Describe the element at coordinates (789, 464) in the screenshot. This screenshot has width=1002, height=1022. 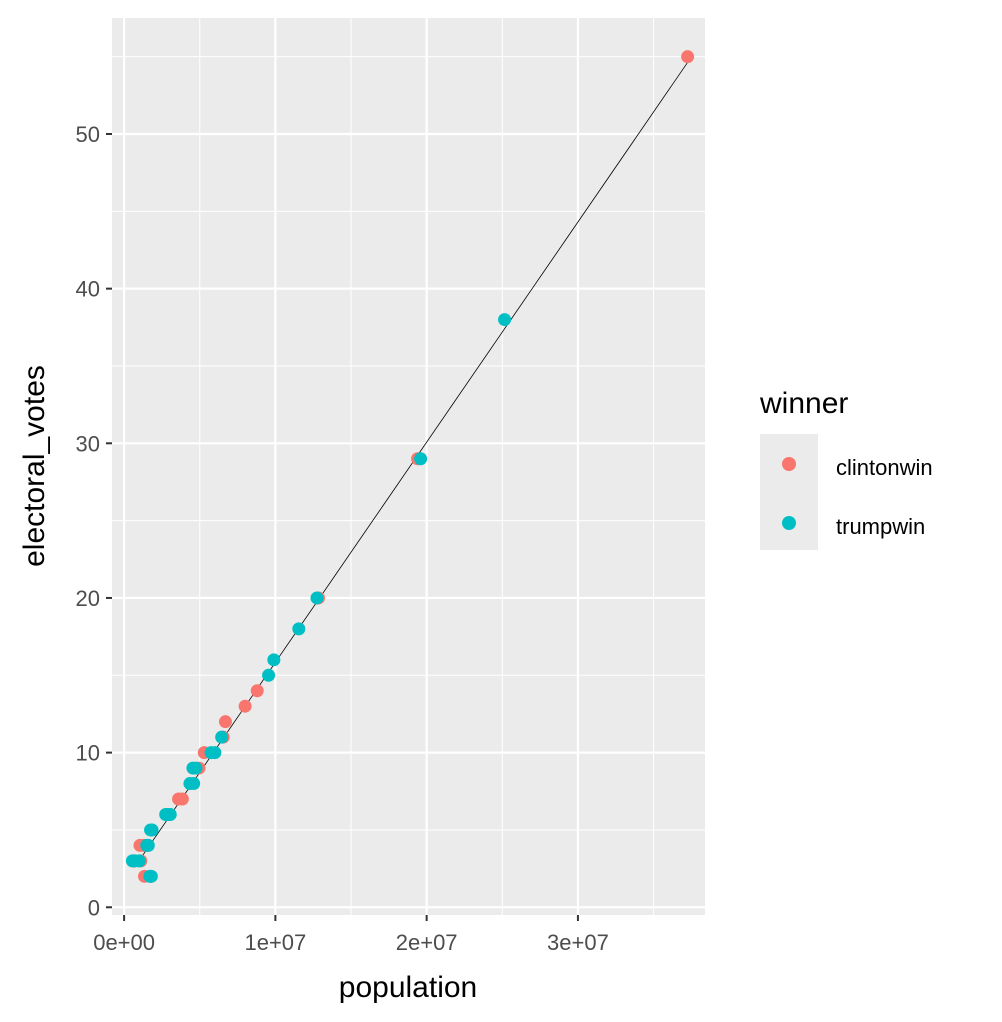
I see `legend-key-clintonwin` at that location.